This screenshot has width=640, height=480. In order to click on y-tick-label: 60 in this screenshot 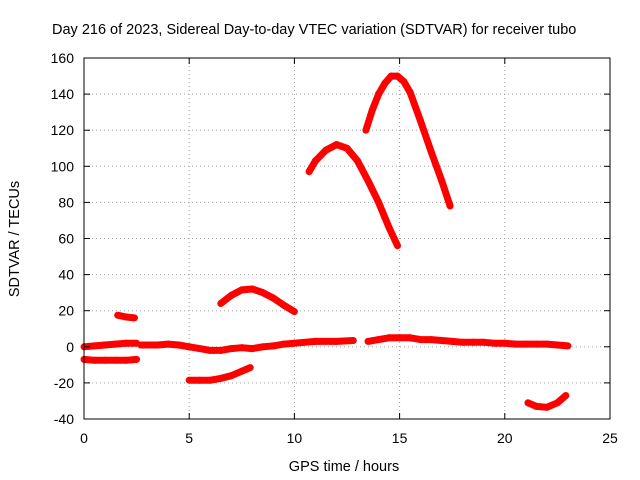, I will do `click(66, 239)`.